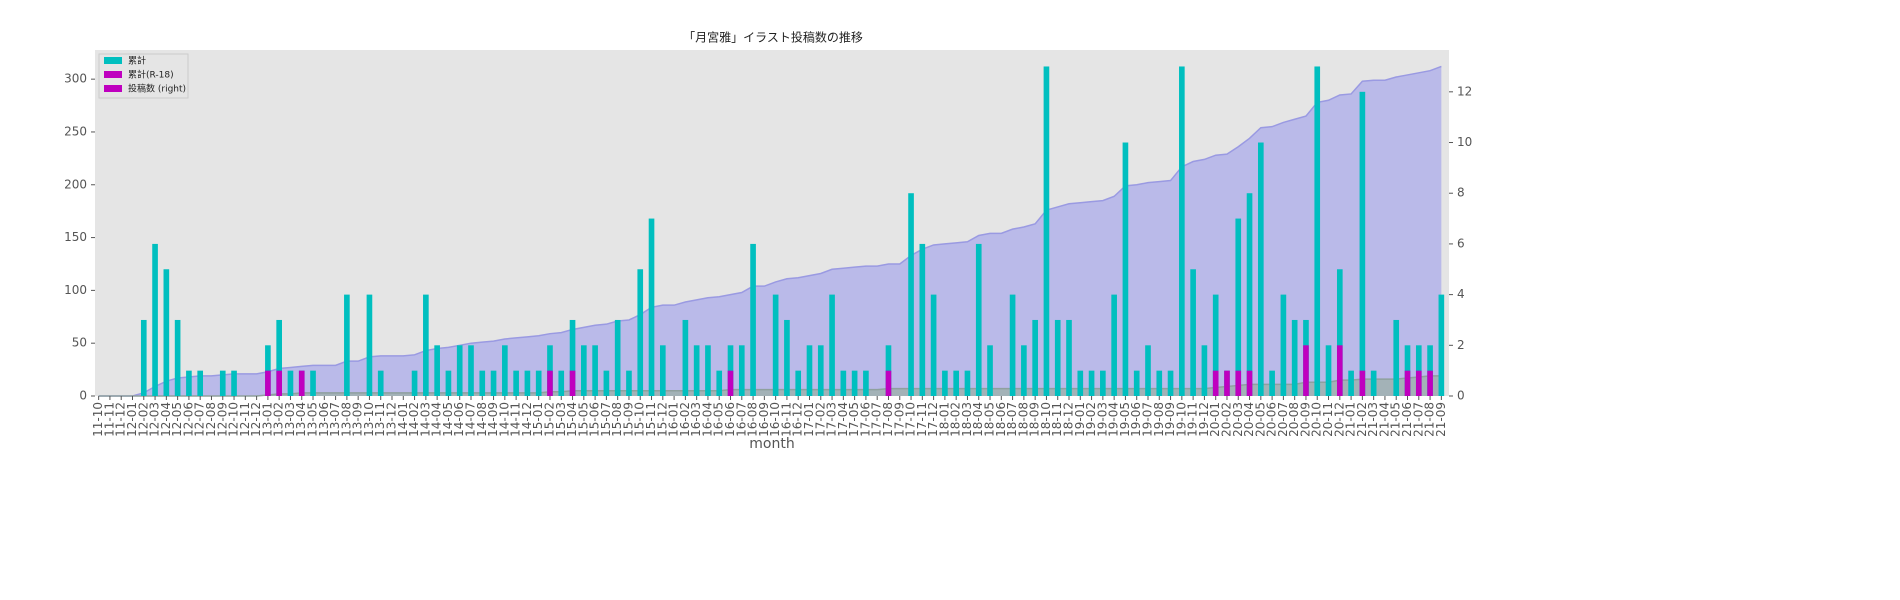 The image size is (1900, 600). Describe the element at coordinates (234, 419) in the screenshot. I see `x-tick-label: 12-10` at that location.